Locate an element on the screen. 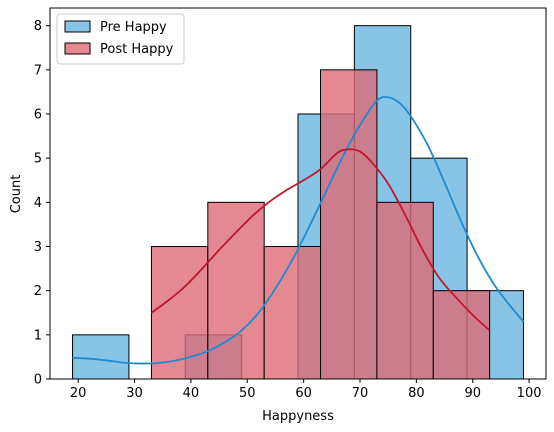  y-axis-ticks: 0 1 2 3 4 5 6 7 8 is located at coordinates (42, 203).